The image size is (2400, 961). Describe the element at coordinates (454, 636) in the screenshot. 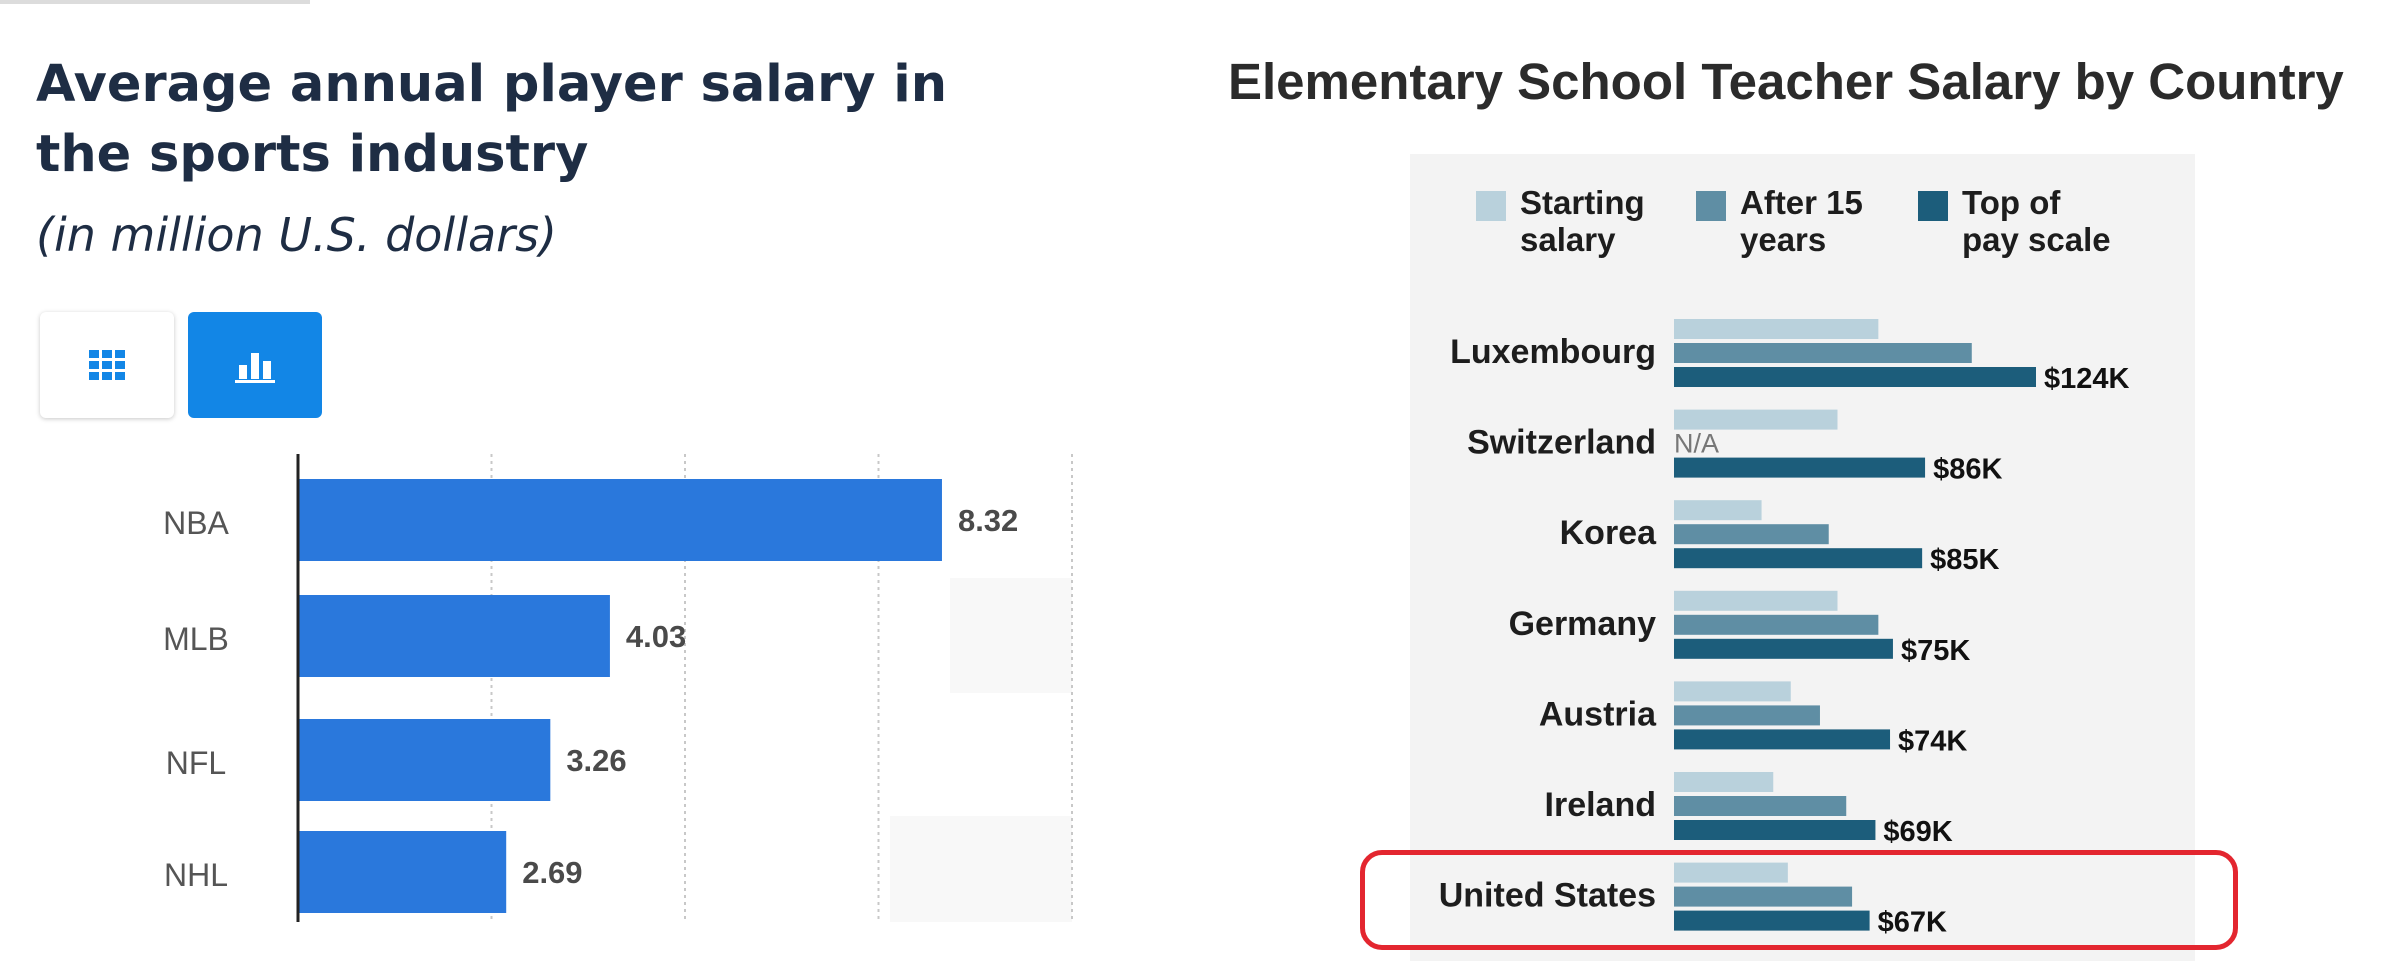

I see `bar-mlb` at that location.